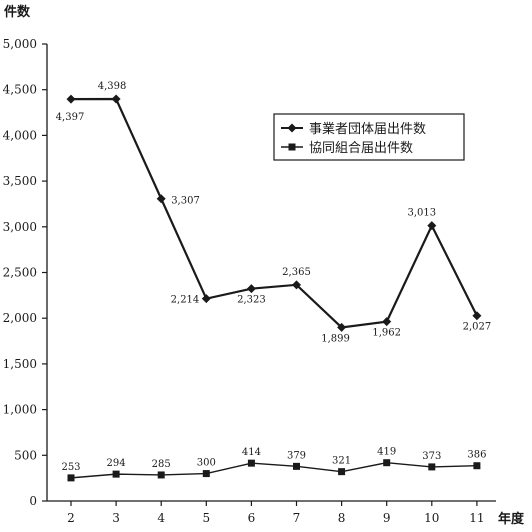 The image size is (532, 532). Describe the element at coordinates (341, 461) in the screenshot. I see `series-2-data-label: 321` at that location.